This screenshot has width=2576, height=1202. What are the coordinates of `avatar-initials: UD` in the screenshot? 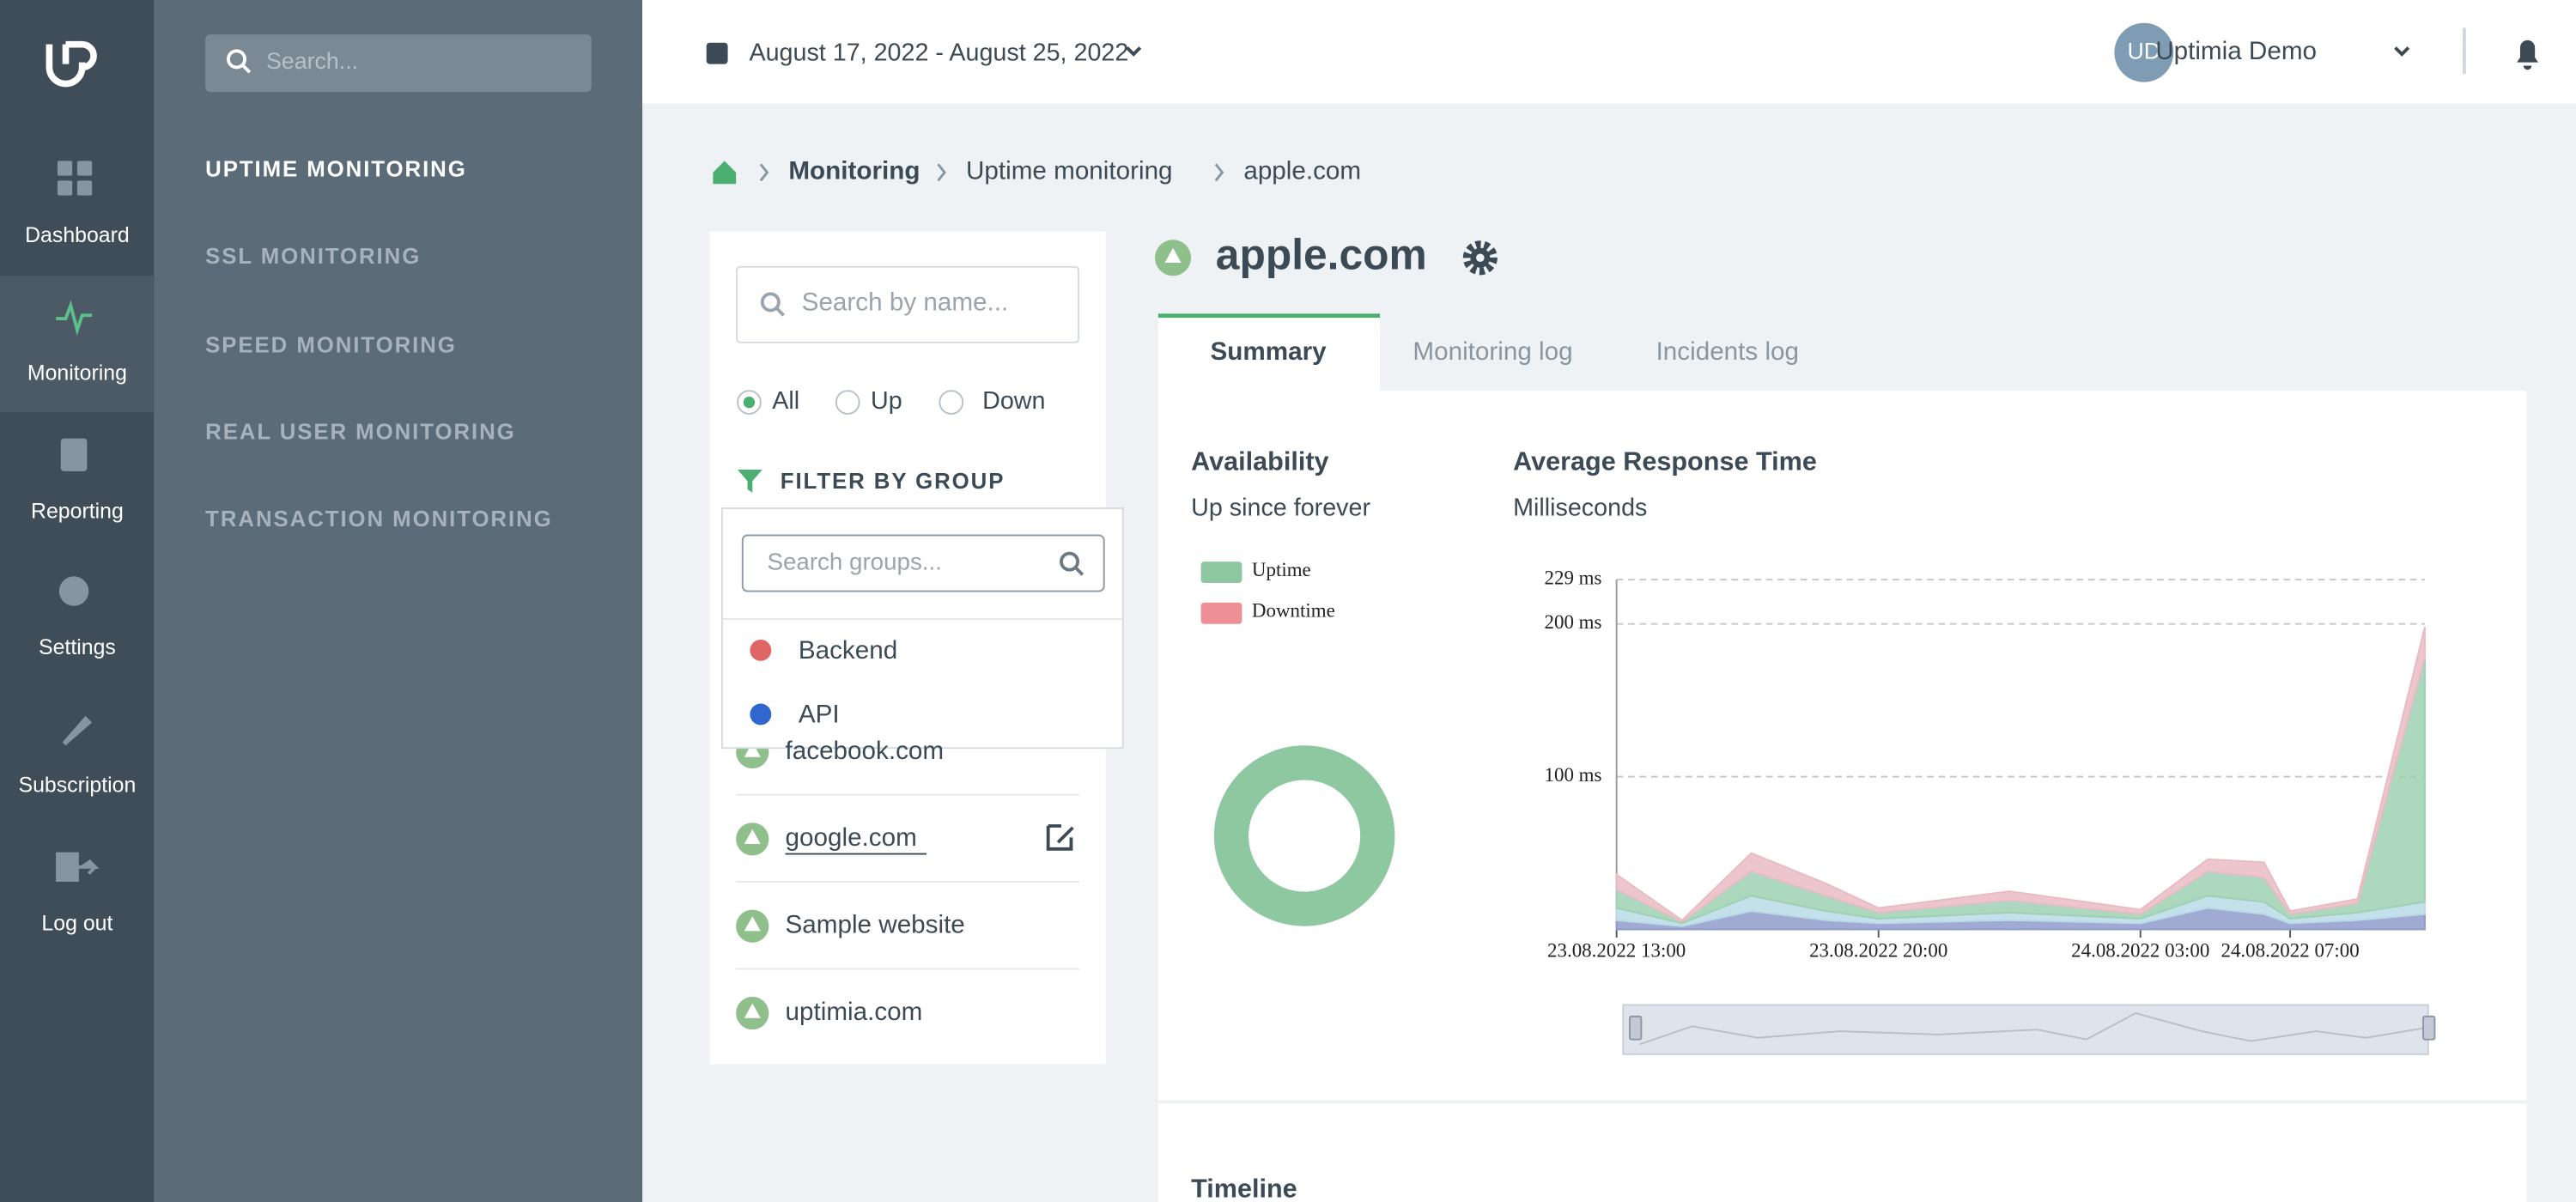 It's located at (2143, 51).